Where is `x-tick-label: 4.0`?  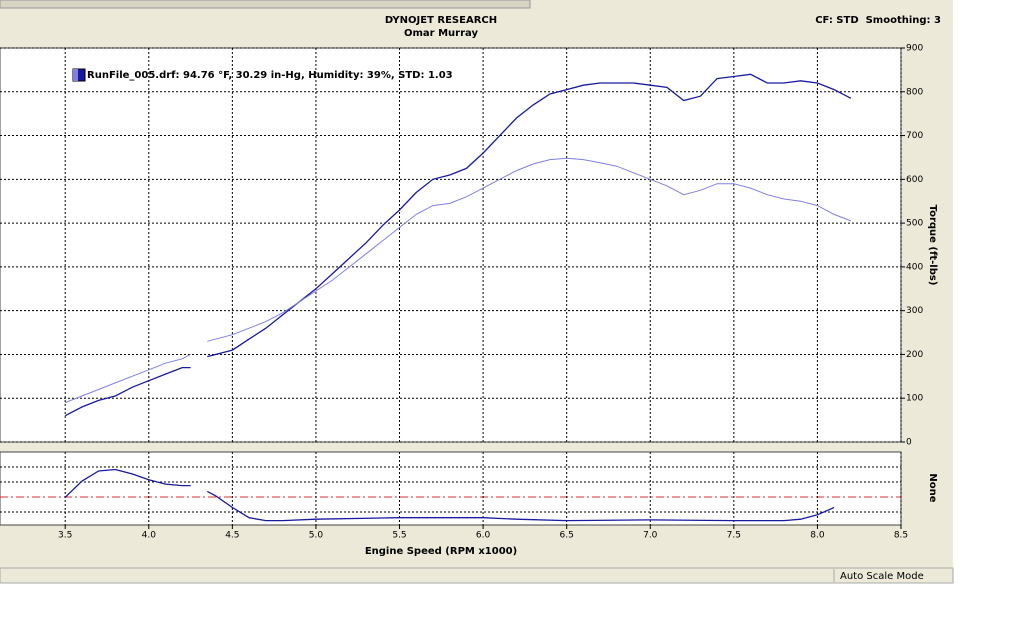
x-tick-label: 4.0 is located at coordinates (149, 536).